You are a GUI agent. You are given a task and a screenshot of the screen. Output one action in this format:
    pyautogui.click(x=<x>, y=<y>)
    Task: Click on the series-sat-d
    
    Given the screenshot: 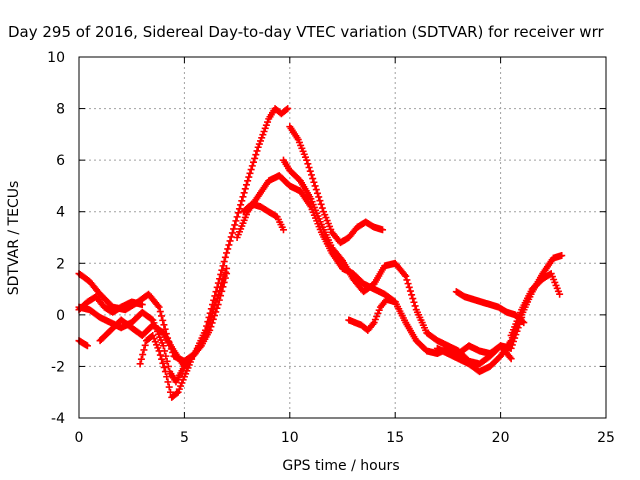 What is the action you would take?
    pyautogui.click(x=183, y=335)
    